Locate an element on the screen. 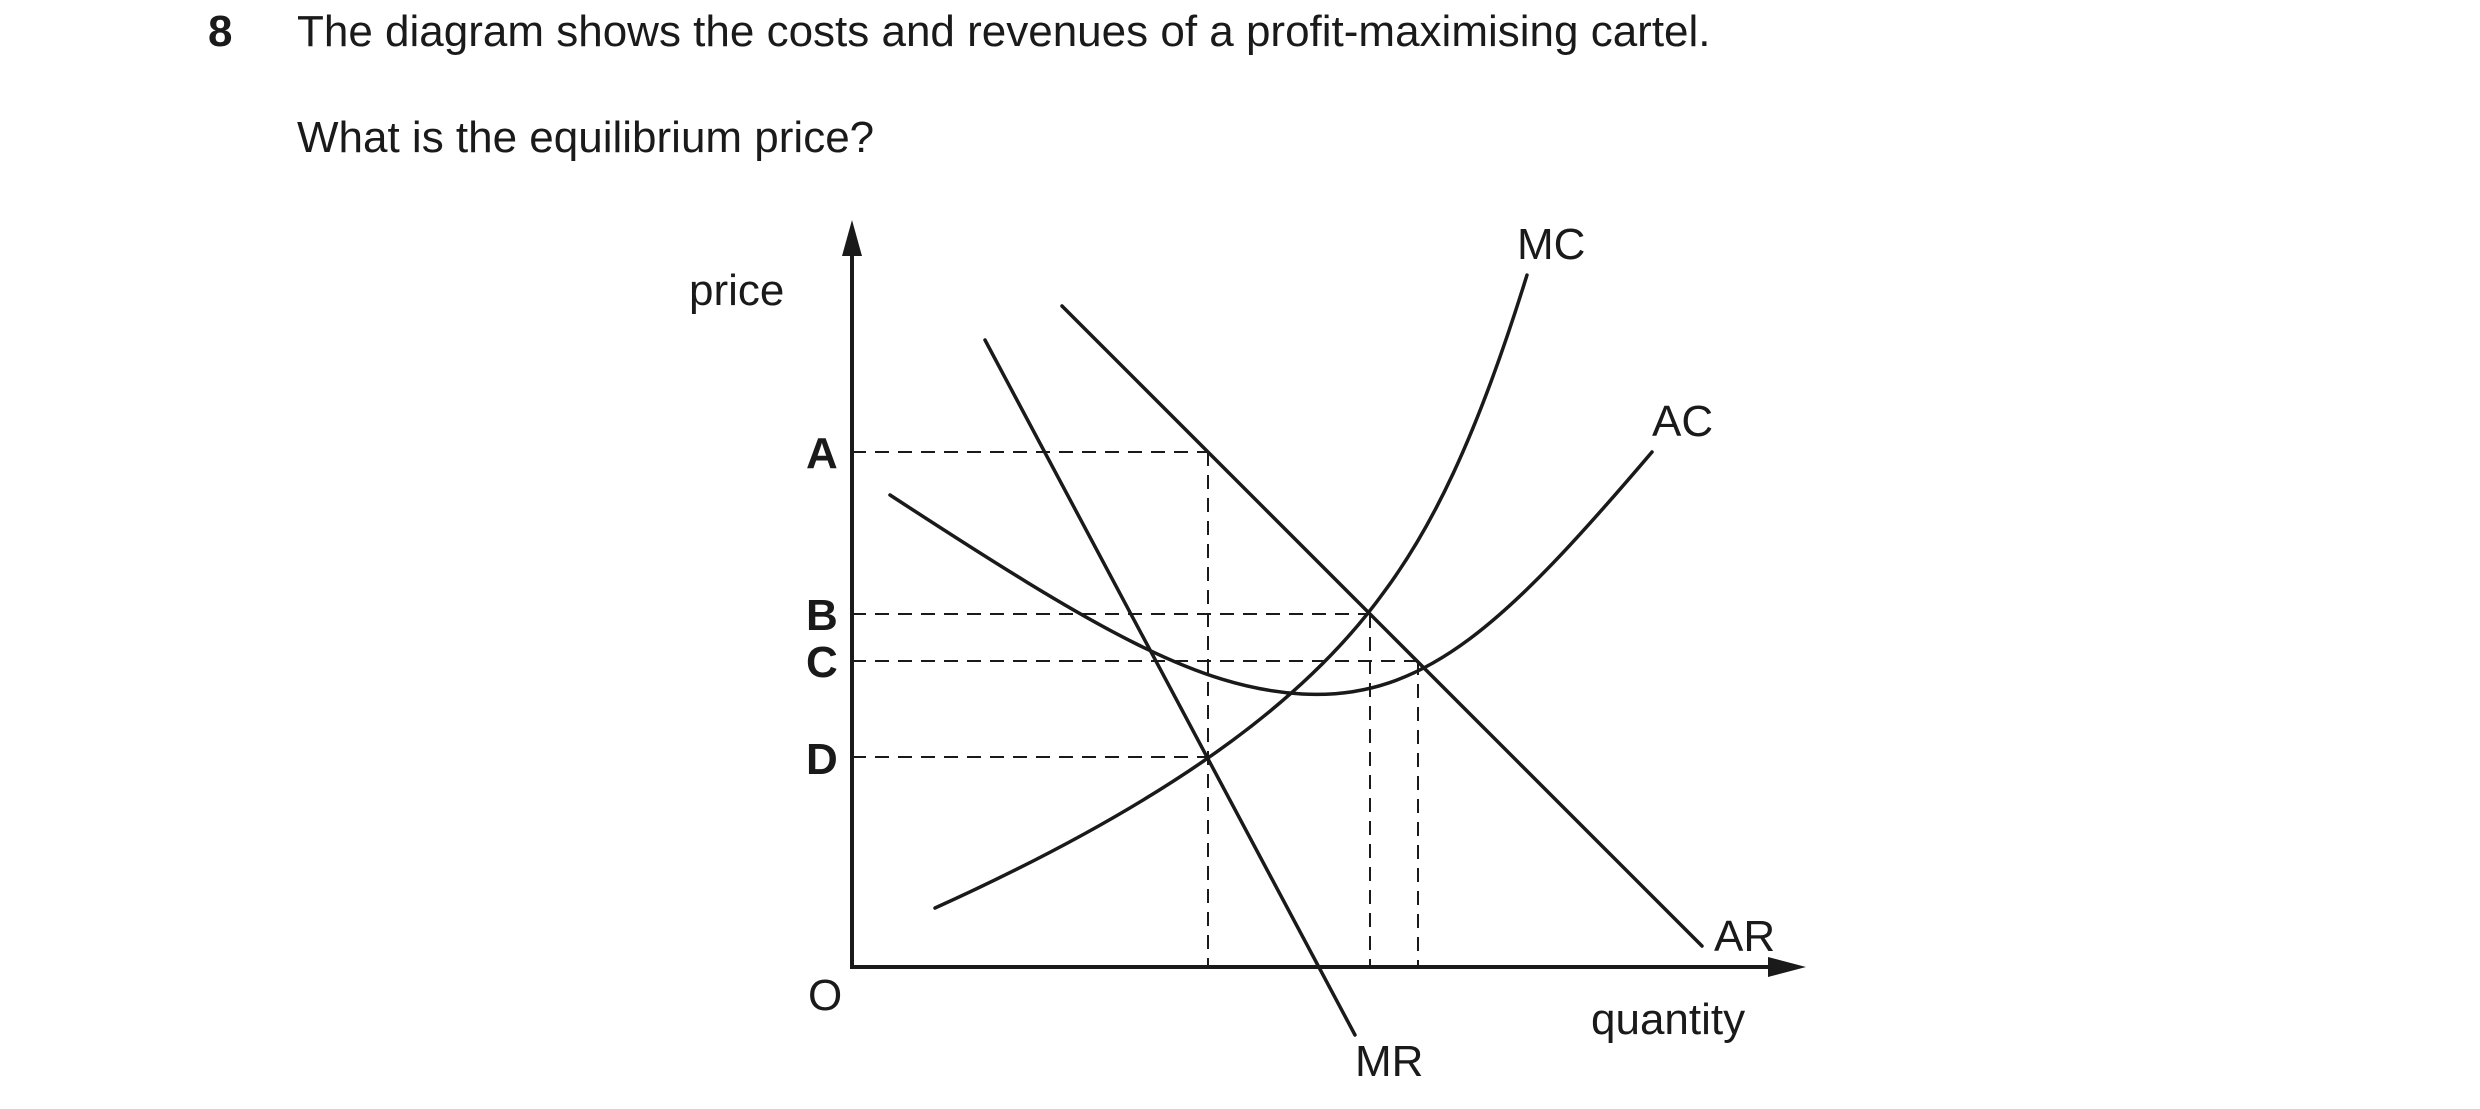 Image resolution: width=2480 pixels, height=1109 pixels. y-axis-arrow is located at coordinates (852, 238).